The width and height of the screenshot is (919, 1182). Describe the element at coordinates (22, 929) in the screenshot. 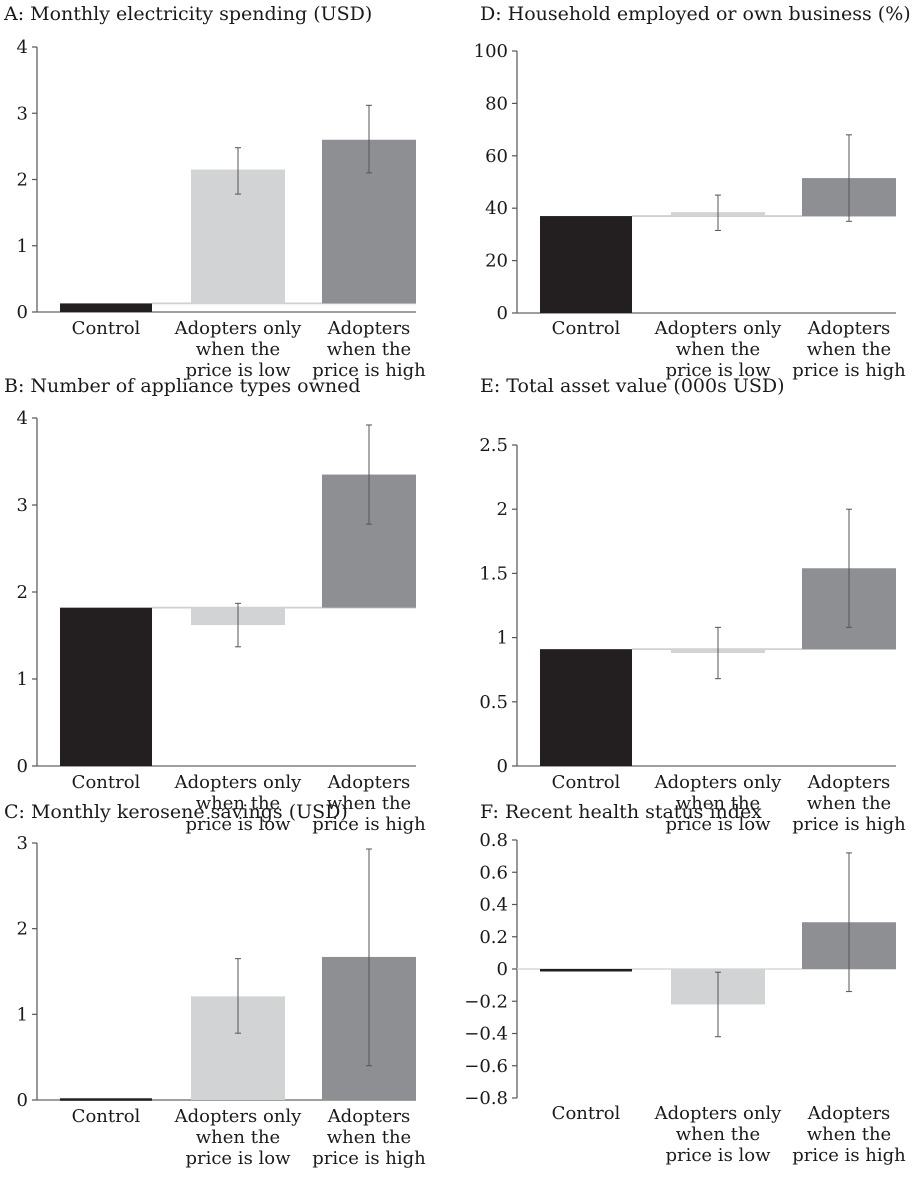

I see `panel-c-ytick-label: 2` at that location.